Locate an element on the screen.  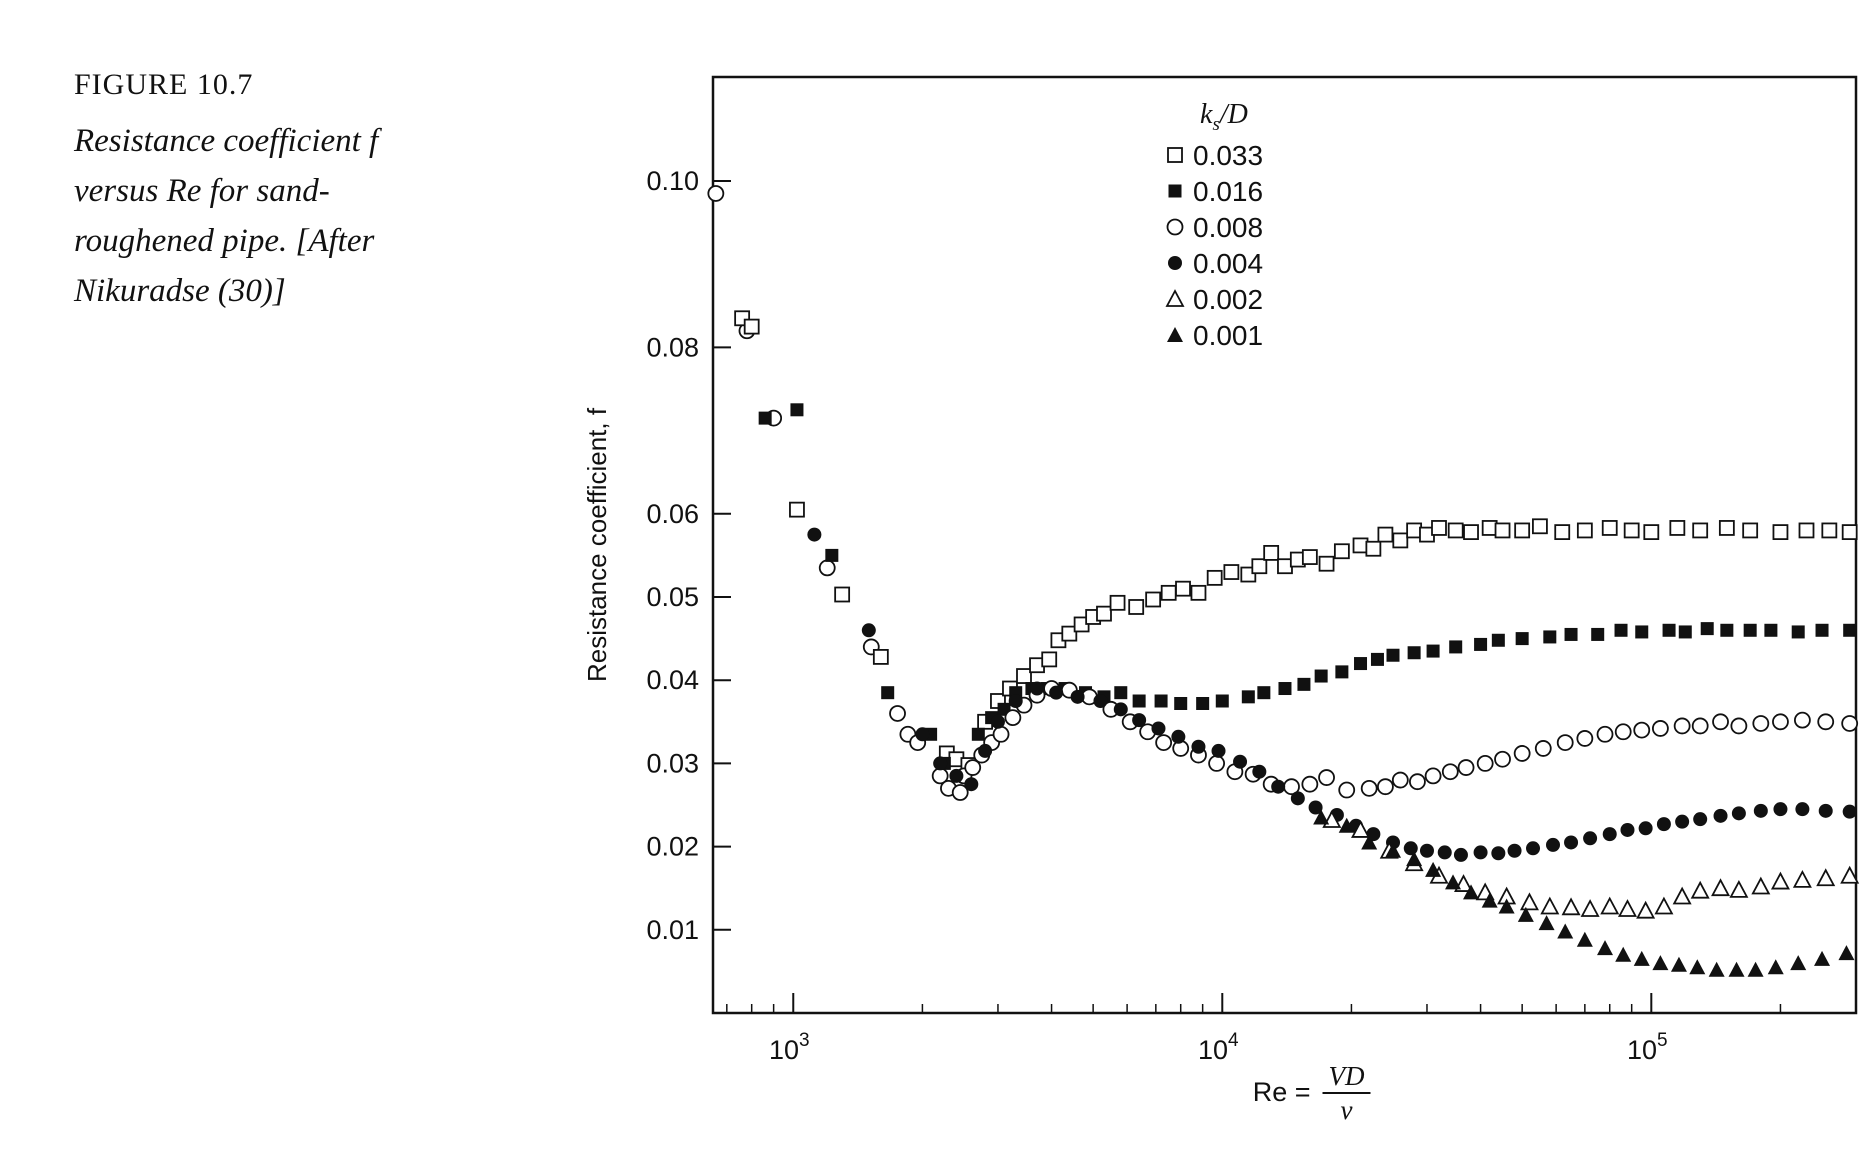
legend-title-rest: /D is located at coordinates (1233, 114).